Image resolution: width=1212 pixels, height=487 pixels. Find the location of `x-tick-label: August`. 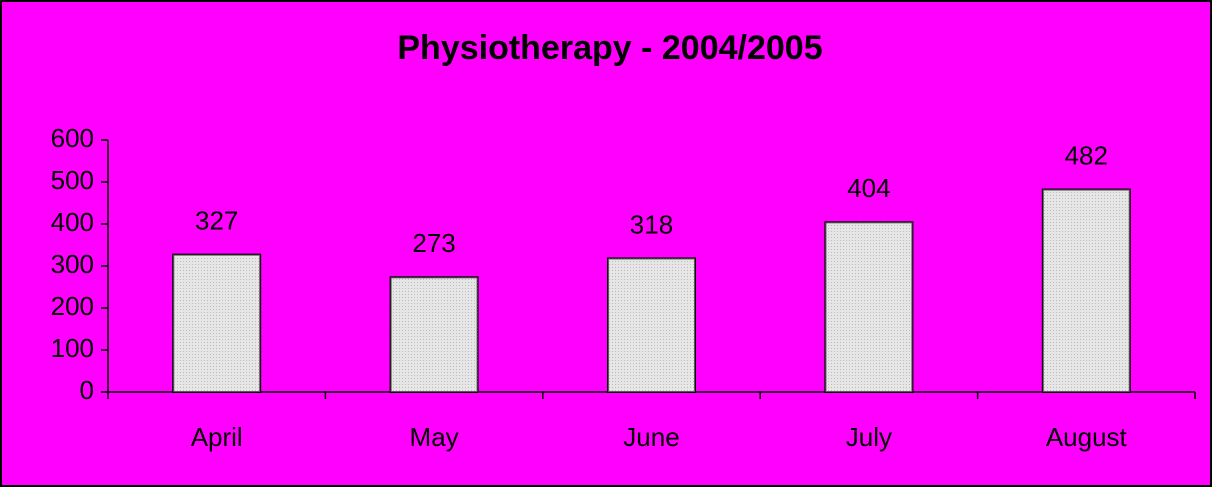

x-tick-label: August is located at coordinates (1087, 437).